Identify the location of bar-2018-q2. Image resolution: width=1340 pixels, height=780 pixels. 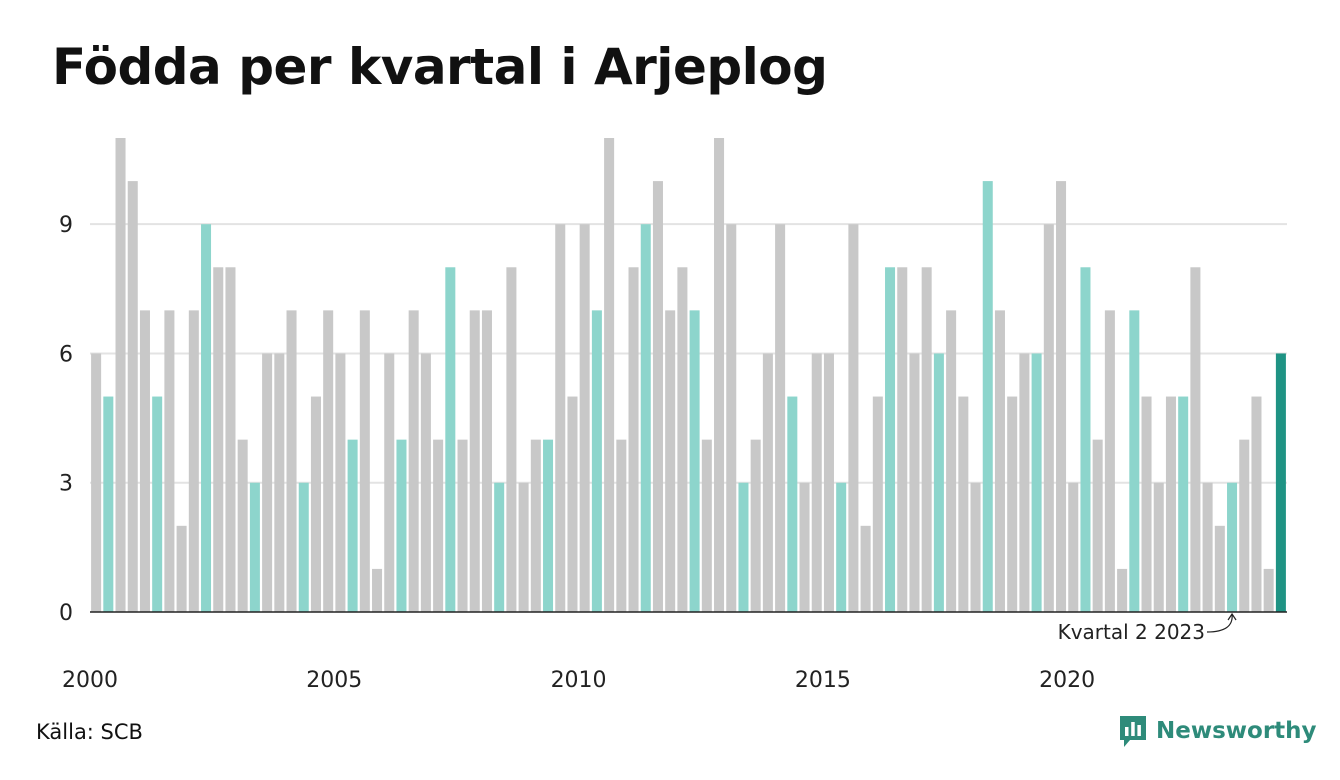
(987, 396).